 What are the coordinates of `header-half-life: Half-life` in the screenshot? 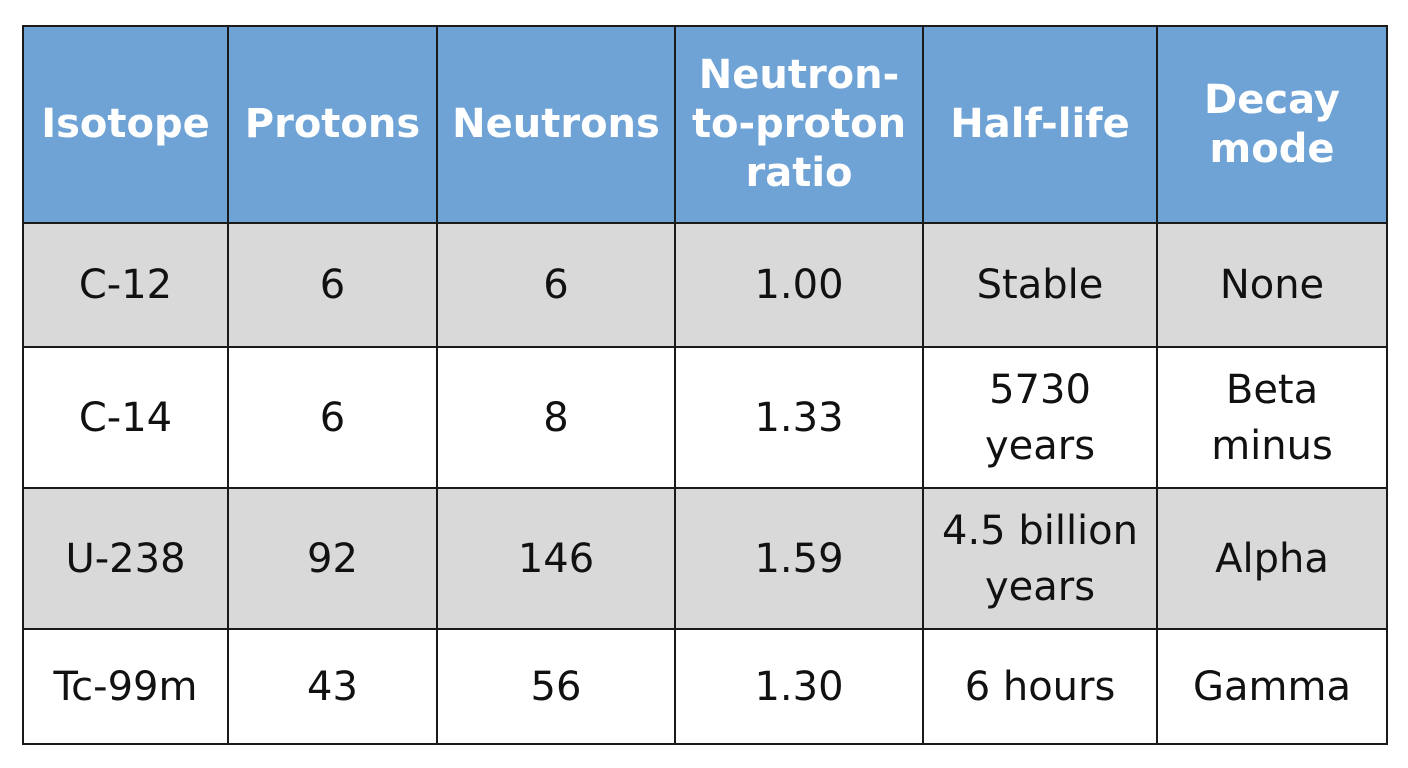 It's located at (1040, 124).